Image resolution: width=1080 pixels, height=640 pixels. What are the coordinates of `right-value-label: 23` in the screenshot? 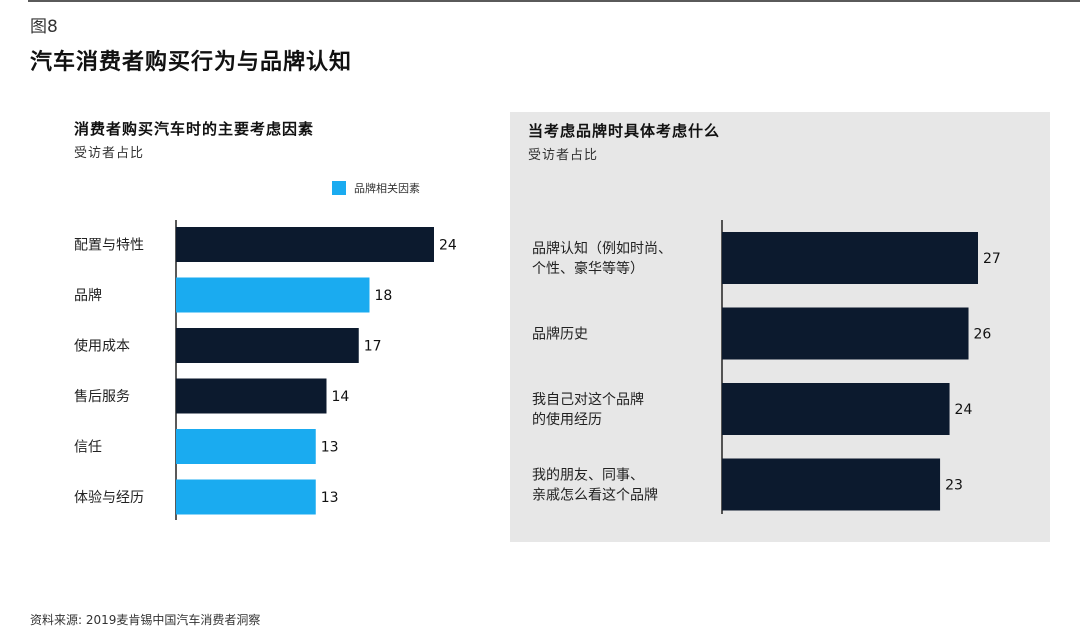 It's located at (954, 486).